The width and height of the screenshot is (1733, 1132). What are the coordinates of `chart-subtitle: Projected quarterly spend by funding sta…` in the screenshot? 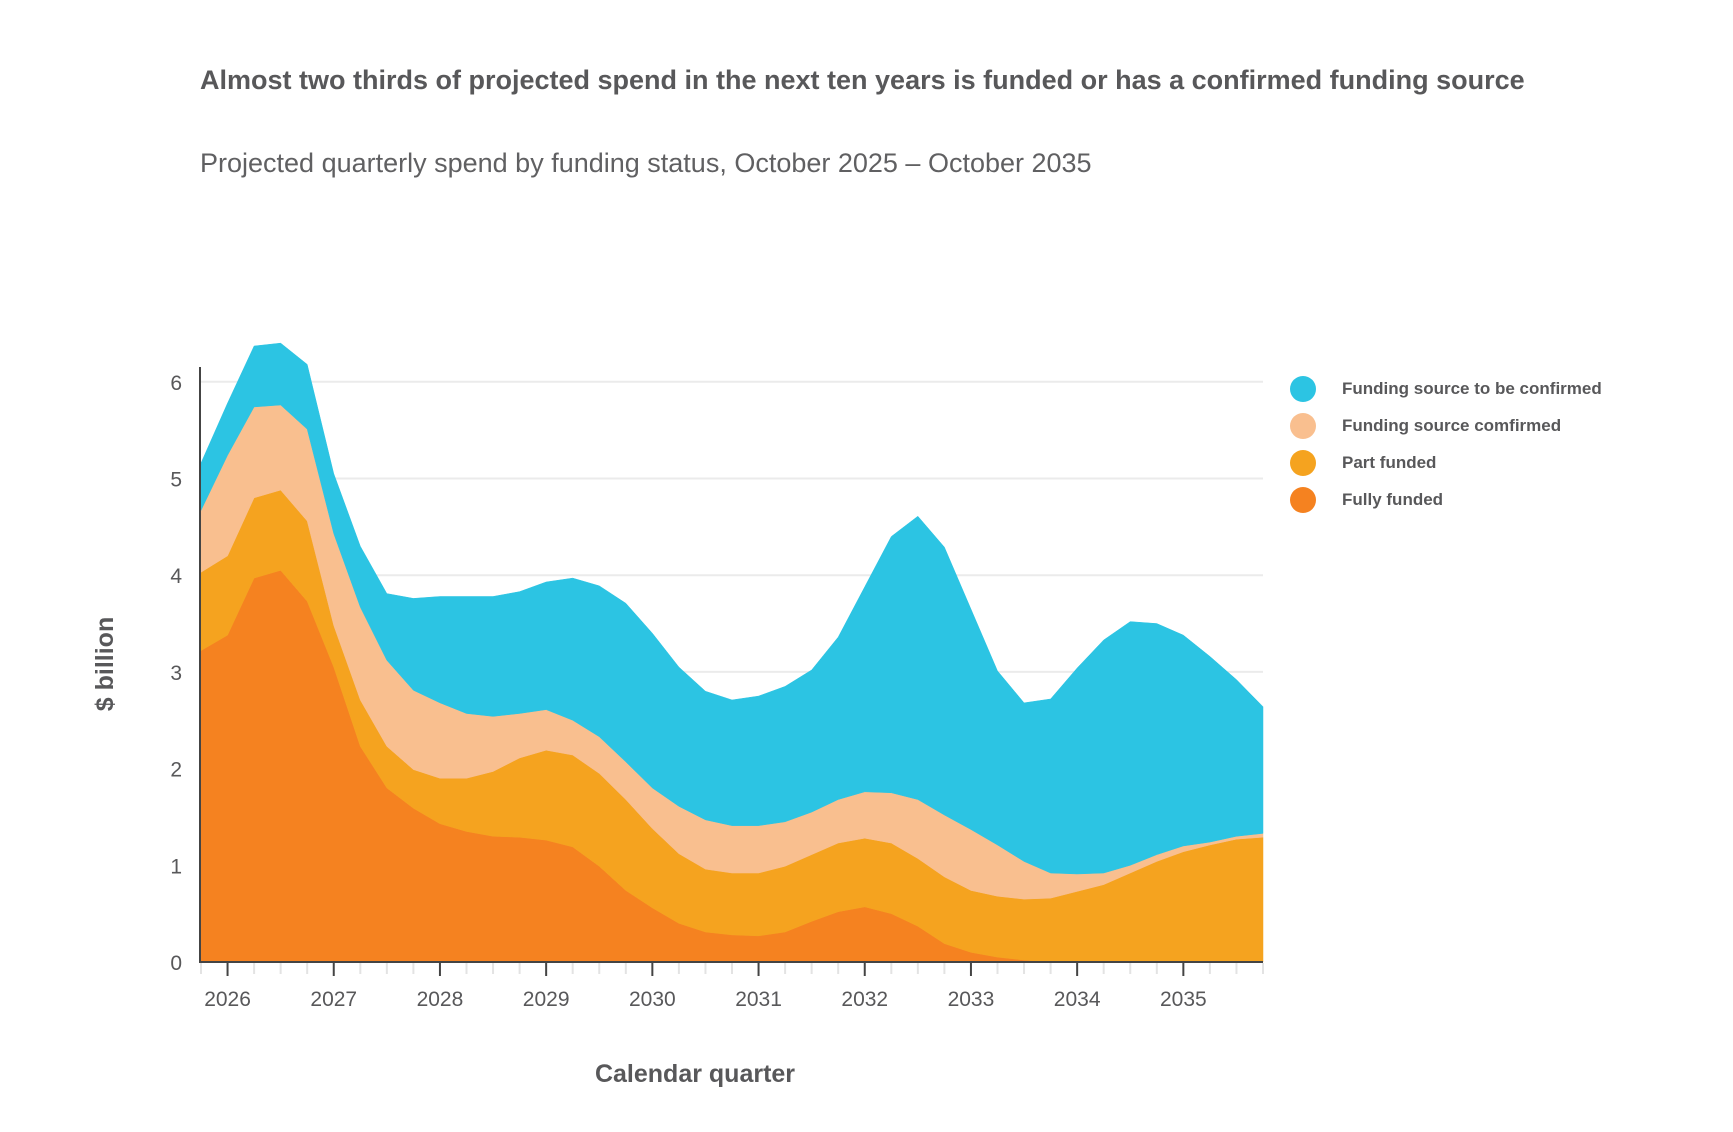 It's located at (646, 163).